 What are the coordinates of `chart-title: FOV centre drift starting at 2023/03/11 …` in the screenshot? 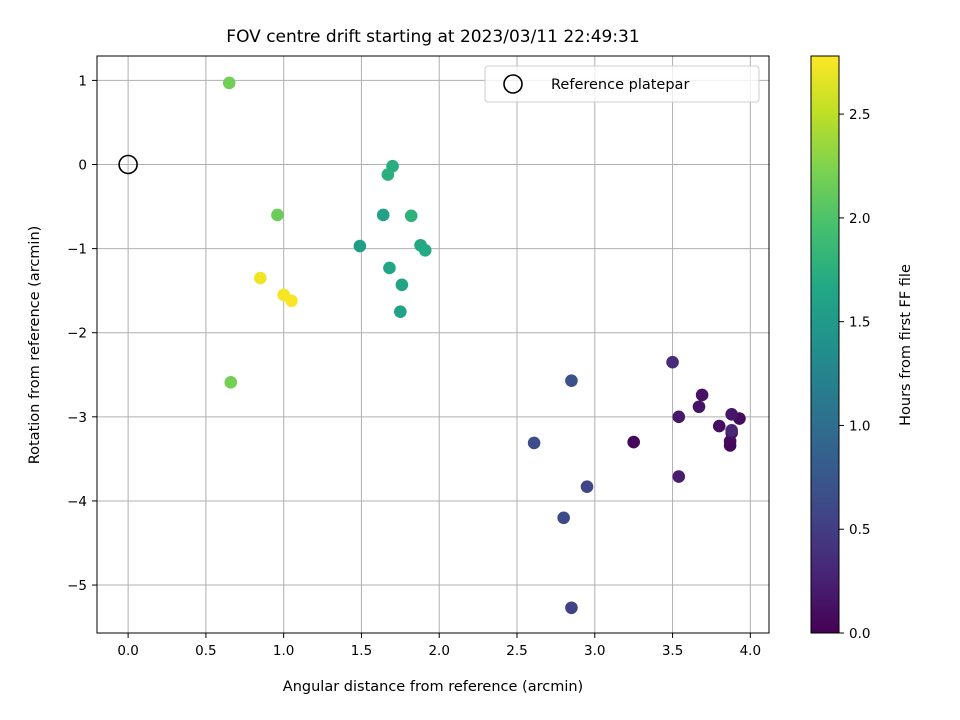 It's located at (432, 37).